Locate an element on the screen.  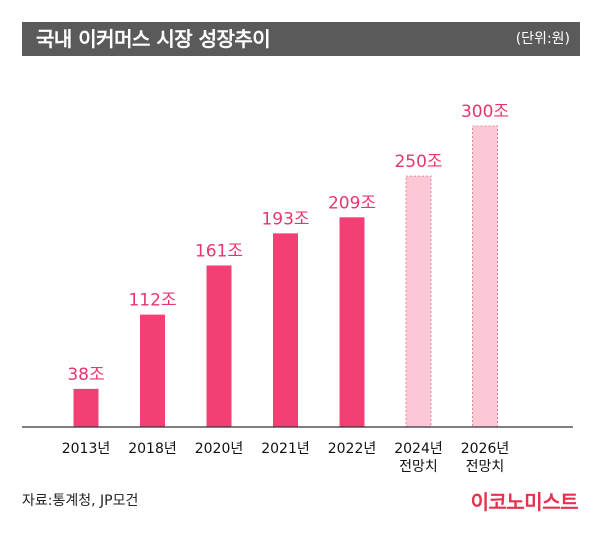
value-label: 193조 is located at coordinates (285, 219).